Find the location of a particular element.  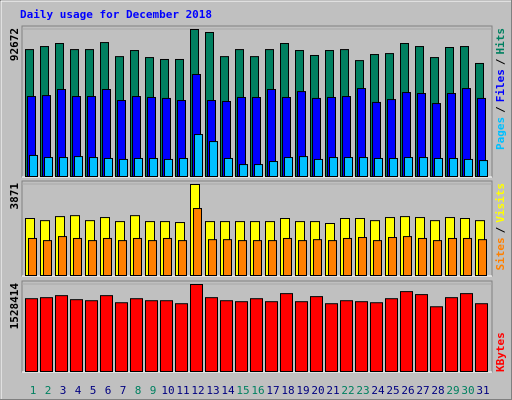

x-tick-label: 26 is located at coordinates (407, 390).